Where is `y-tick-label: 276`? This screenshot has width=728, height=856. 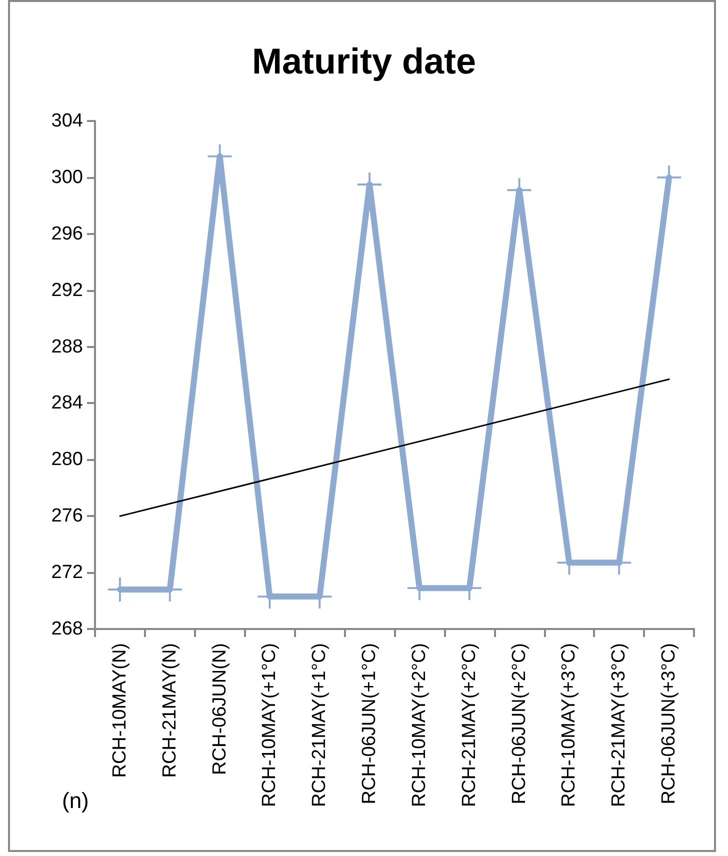
y-tick-label: 276 is located at coordinates (67, 516).